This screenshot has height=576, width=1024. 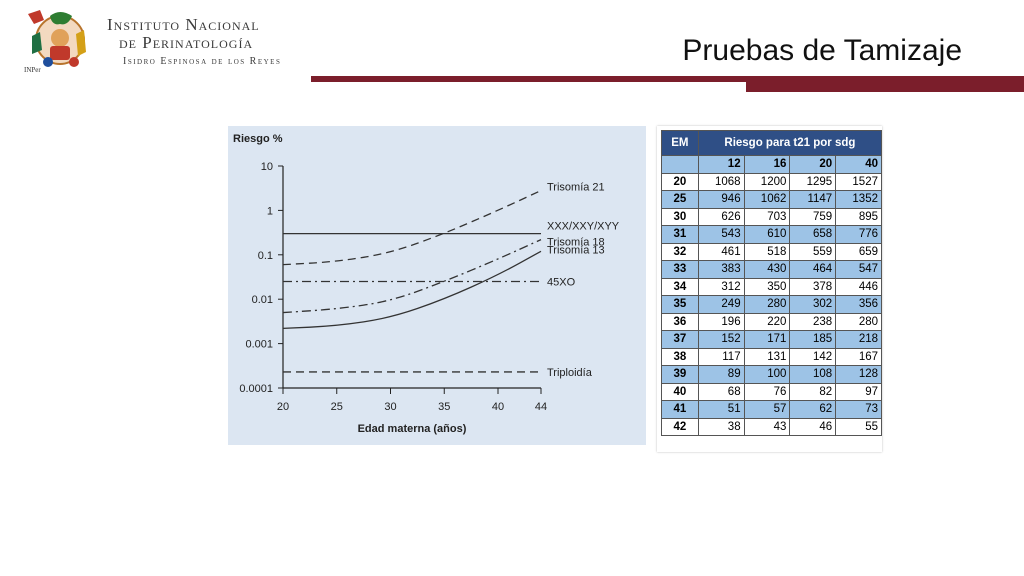 I want to click on table-row: 33 383 430 464 547, so click(x=771, y=269).